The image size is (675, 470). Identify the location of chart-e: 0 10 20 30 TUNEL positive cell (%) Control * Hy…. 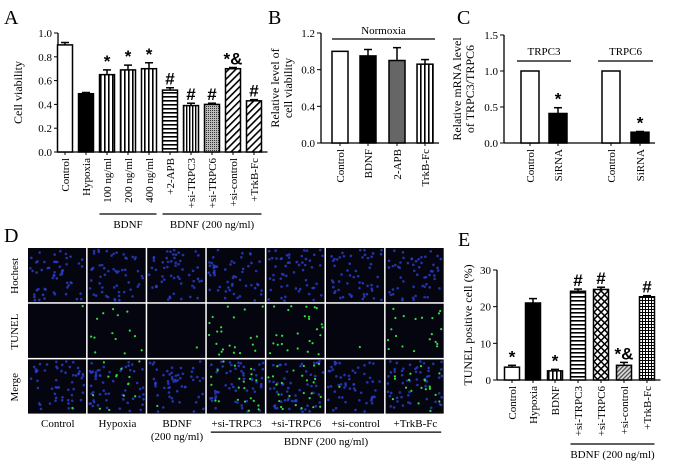
(561, 362).